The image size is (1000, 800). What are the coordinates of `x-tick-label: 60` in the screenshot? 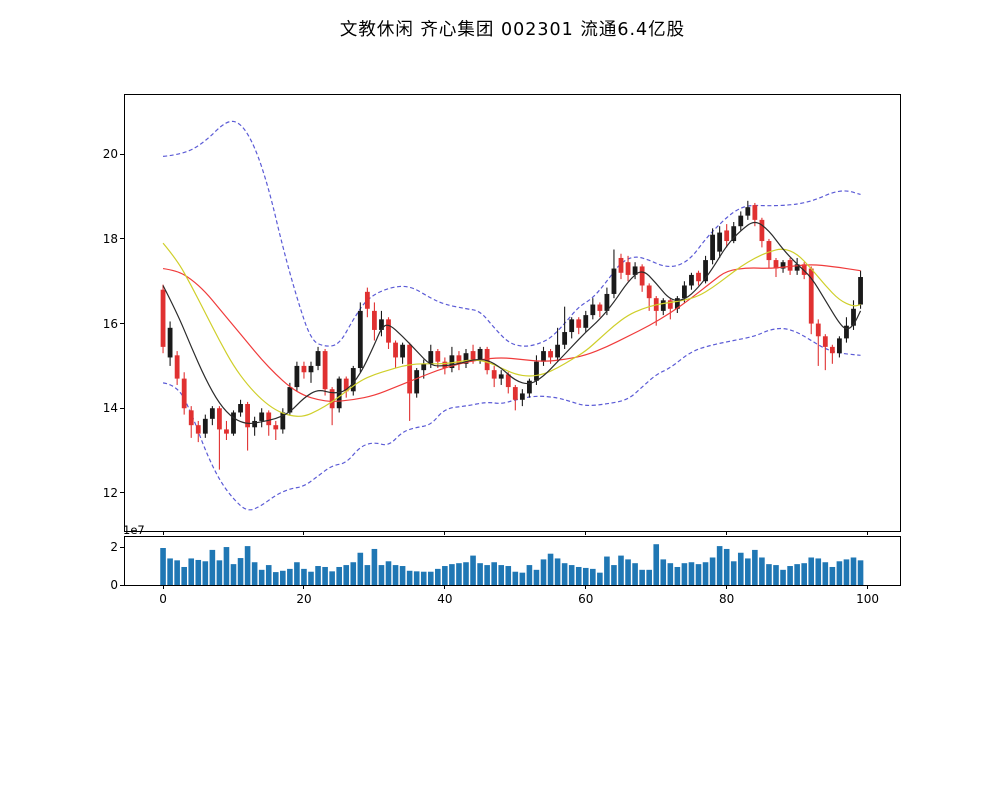 It's located at (586, 599).